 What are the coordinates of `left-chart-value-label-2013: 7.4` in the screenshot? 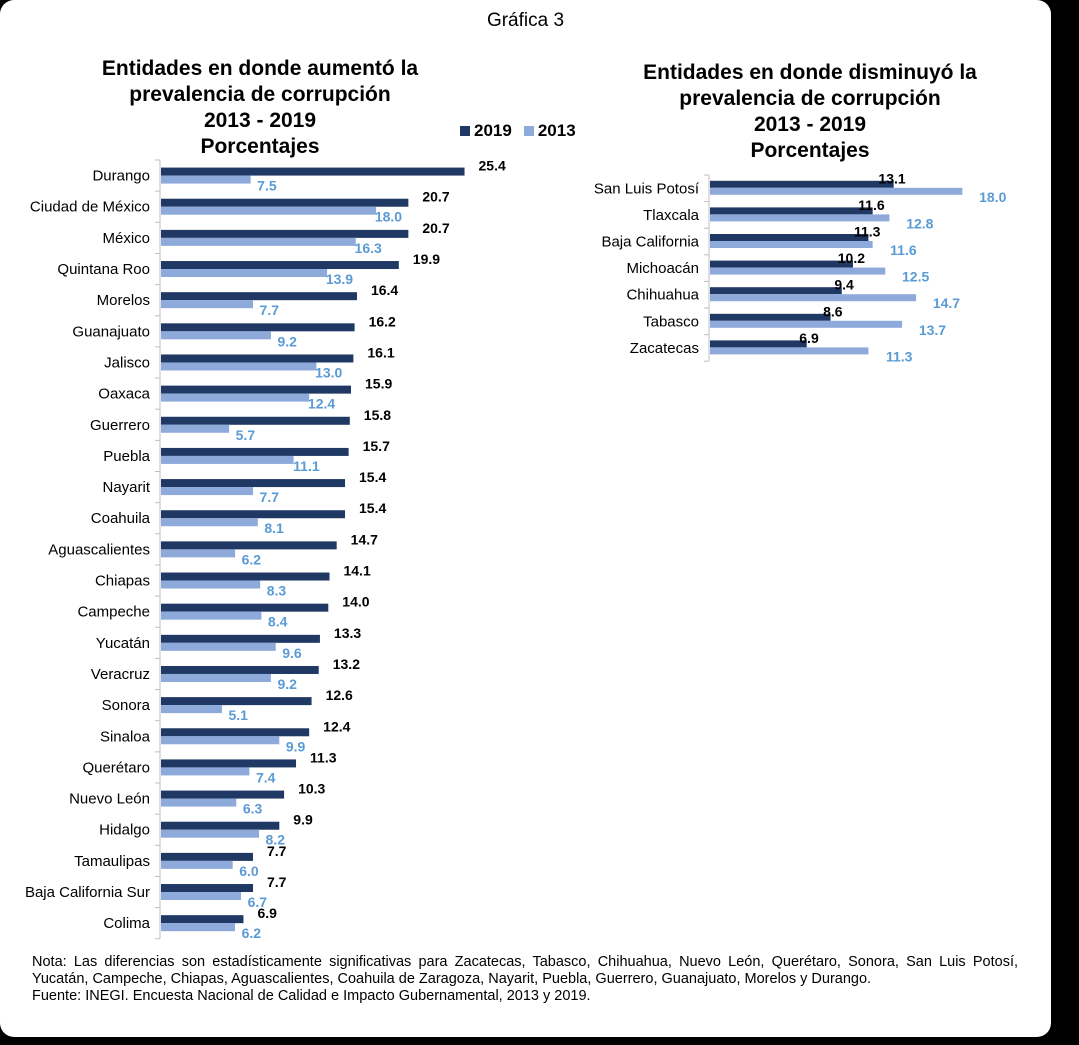 It's located at (266, 777).